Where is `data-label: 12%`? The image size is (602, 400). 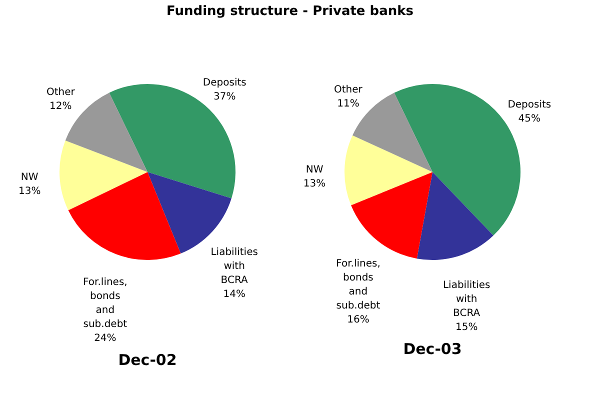 data-label: 12% is located at coordinates (61, 106).